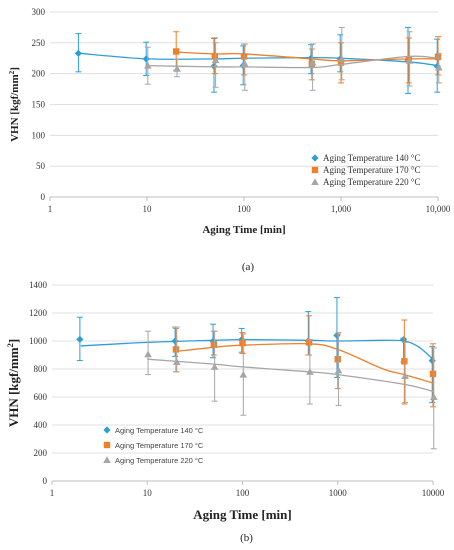 The width and height of the screenshot is (454, 550). Describe the element at coordinates (41, 369) in the screenshot. I see `y-tick-label: 800` at that location.